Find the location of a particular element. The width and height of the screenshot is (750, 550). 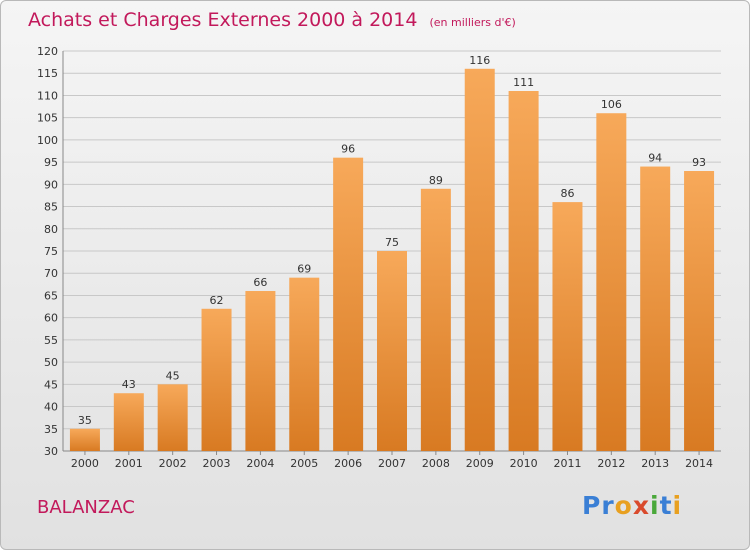

y-tick-label: 40 is located at coordinates (51, 407).